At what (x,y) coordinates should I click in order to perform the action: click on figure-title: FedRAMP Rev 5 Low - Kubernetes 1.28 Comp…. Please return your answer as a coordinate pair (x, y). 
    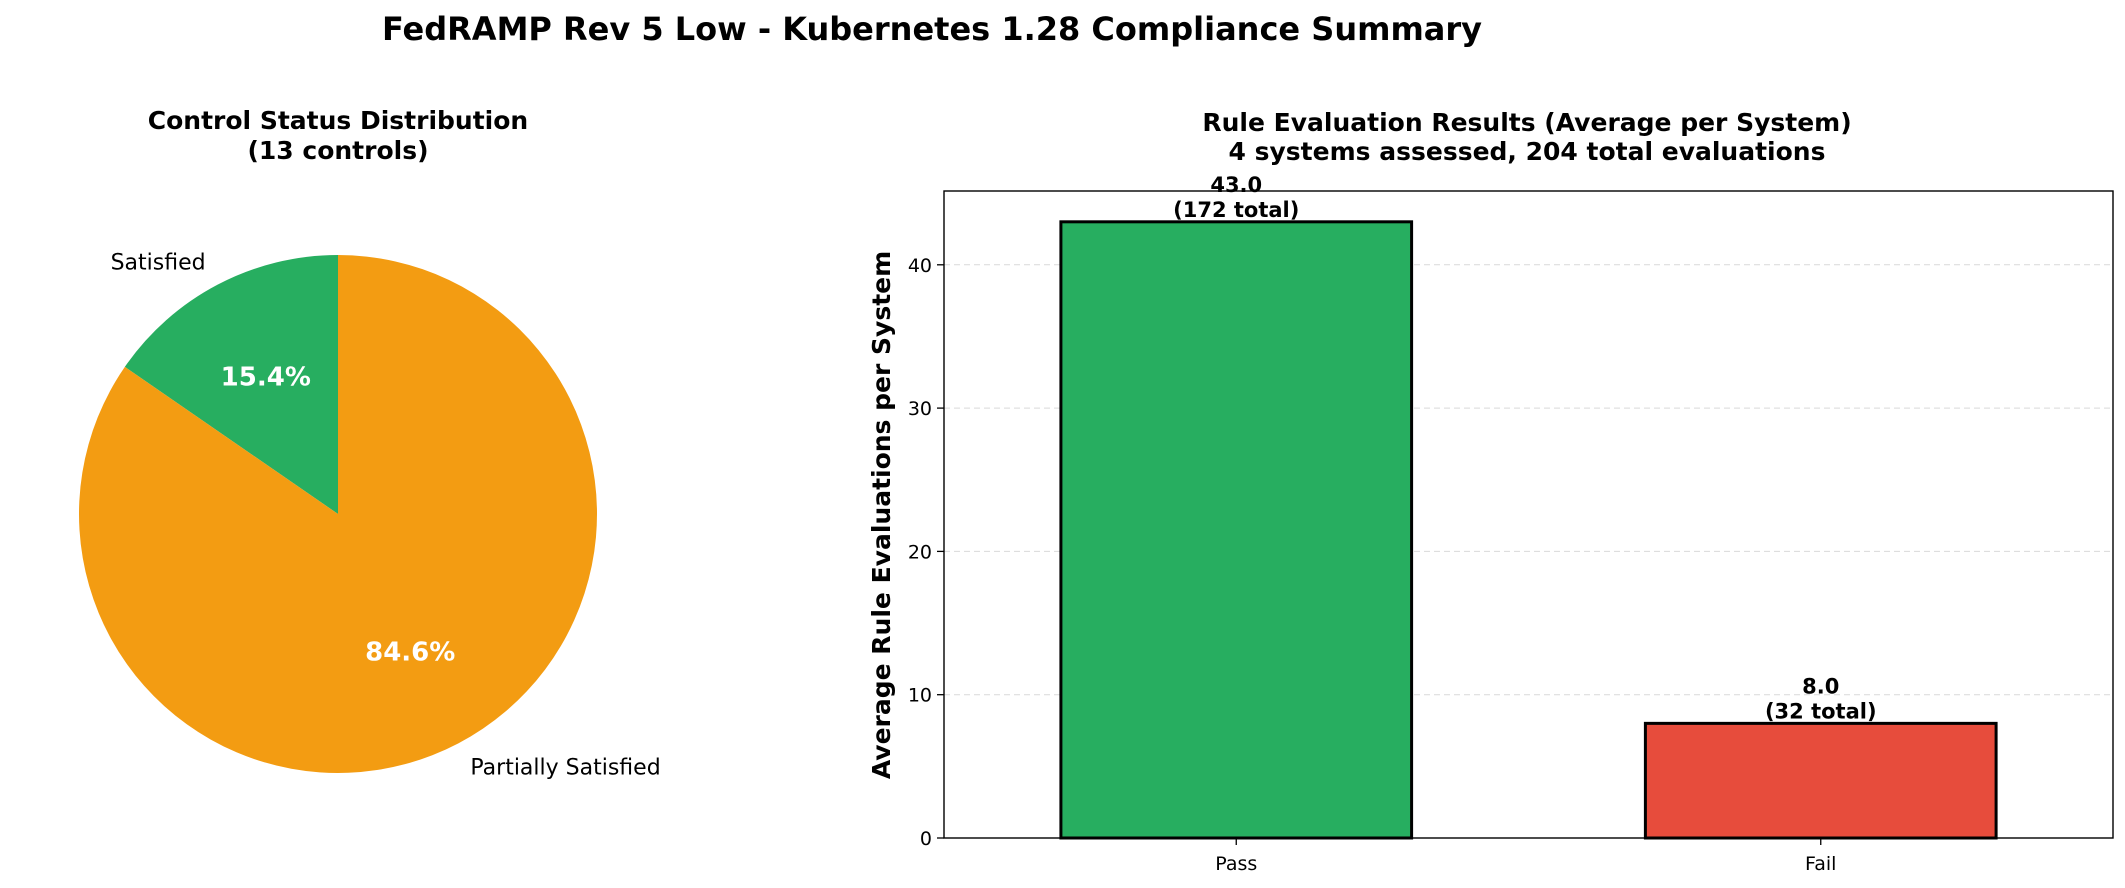
    Looking at the image, I should click on (932, 29).